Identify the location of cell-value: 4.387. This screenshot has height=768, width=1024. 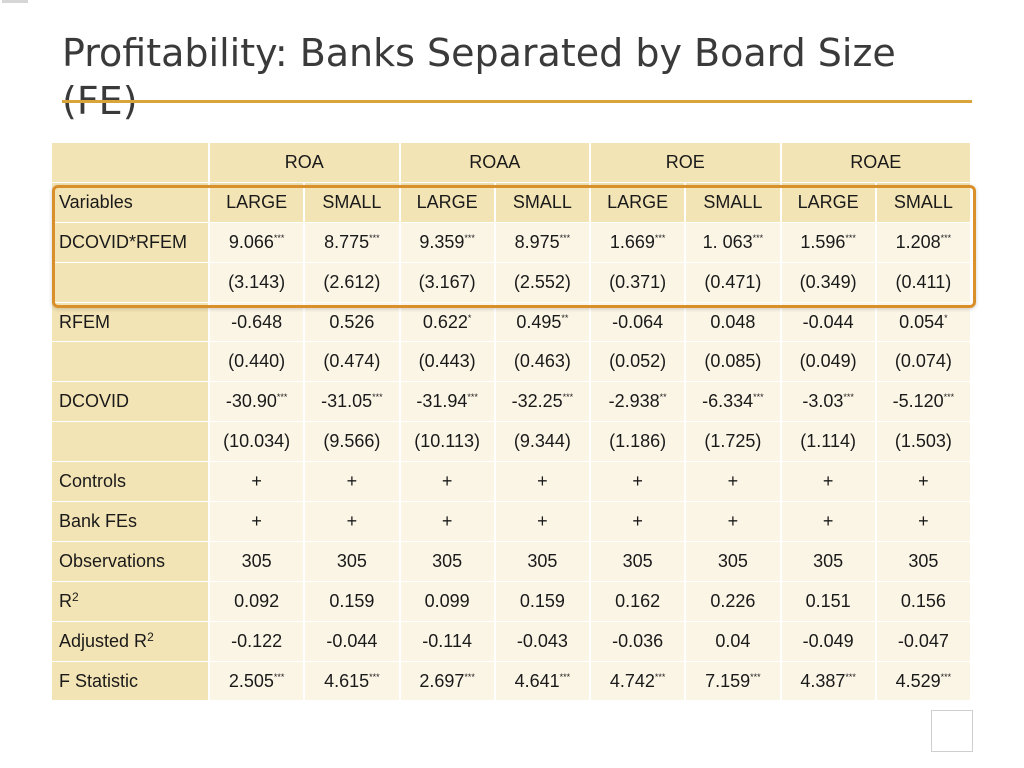
(823, 680).